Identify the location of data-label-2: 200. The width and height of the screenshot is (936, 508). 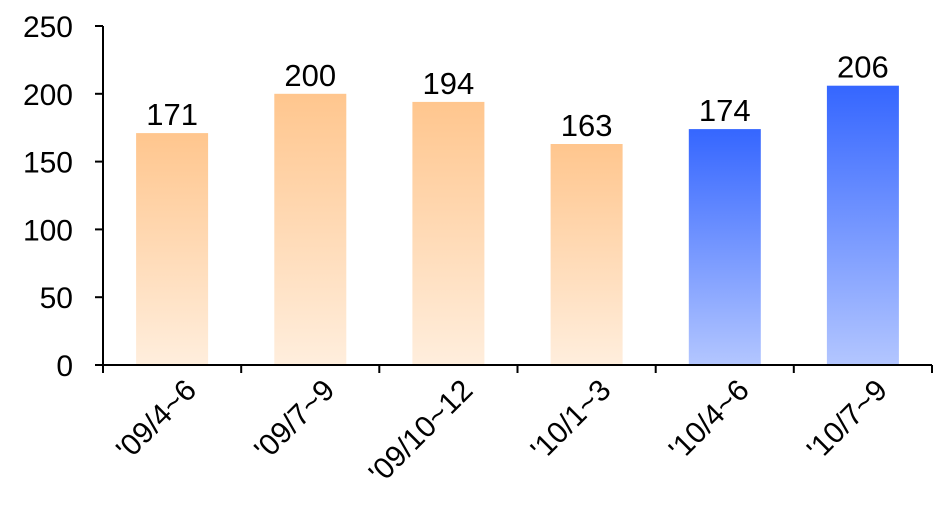
(310, 75).